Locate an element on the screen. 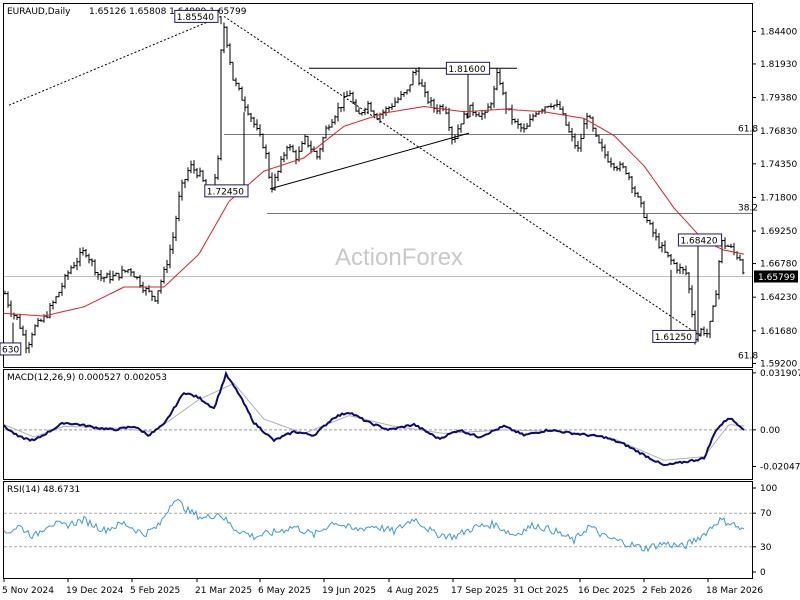  x-tick-label: 5 Nov 2024 is located at coordinates (28, 591).